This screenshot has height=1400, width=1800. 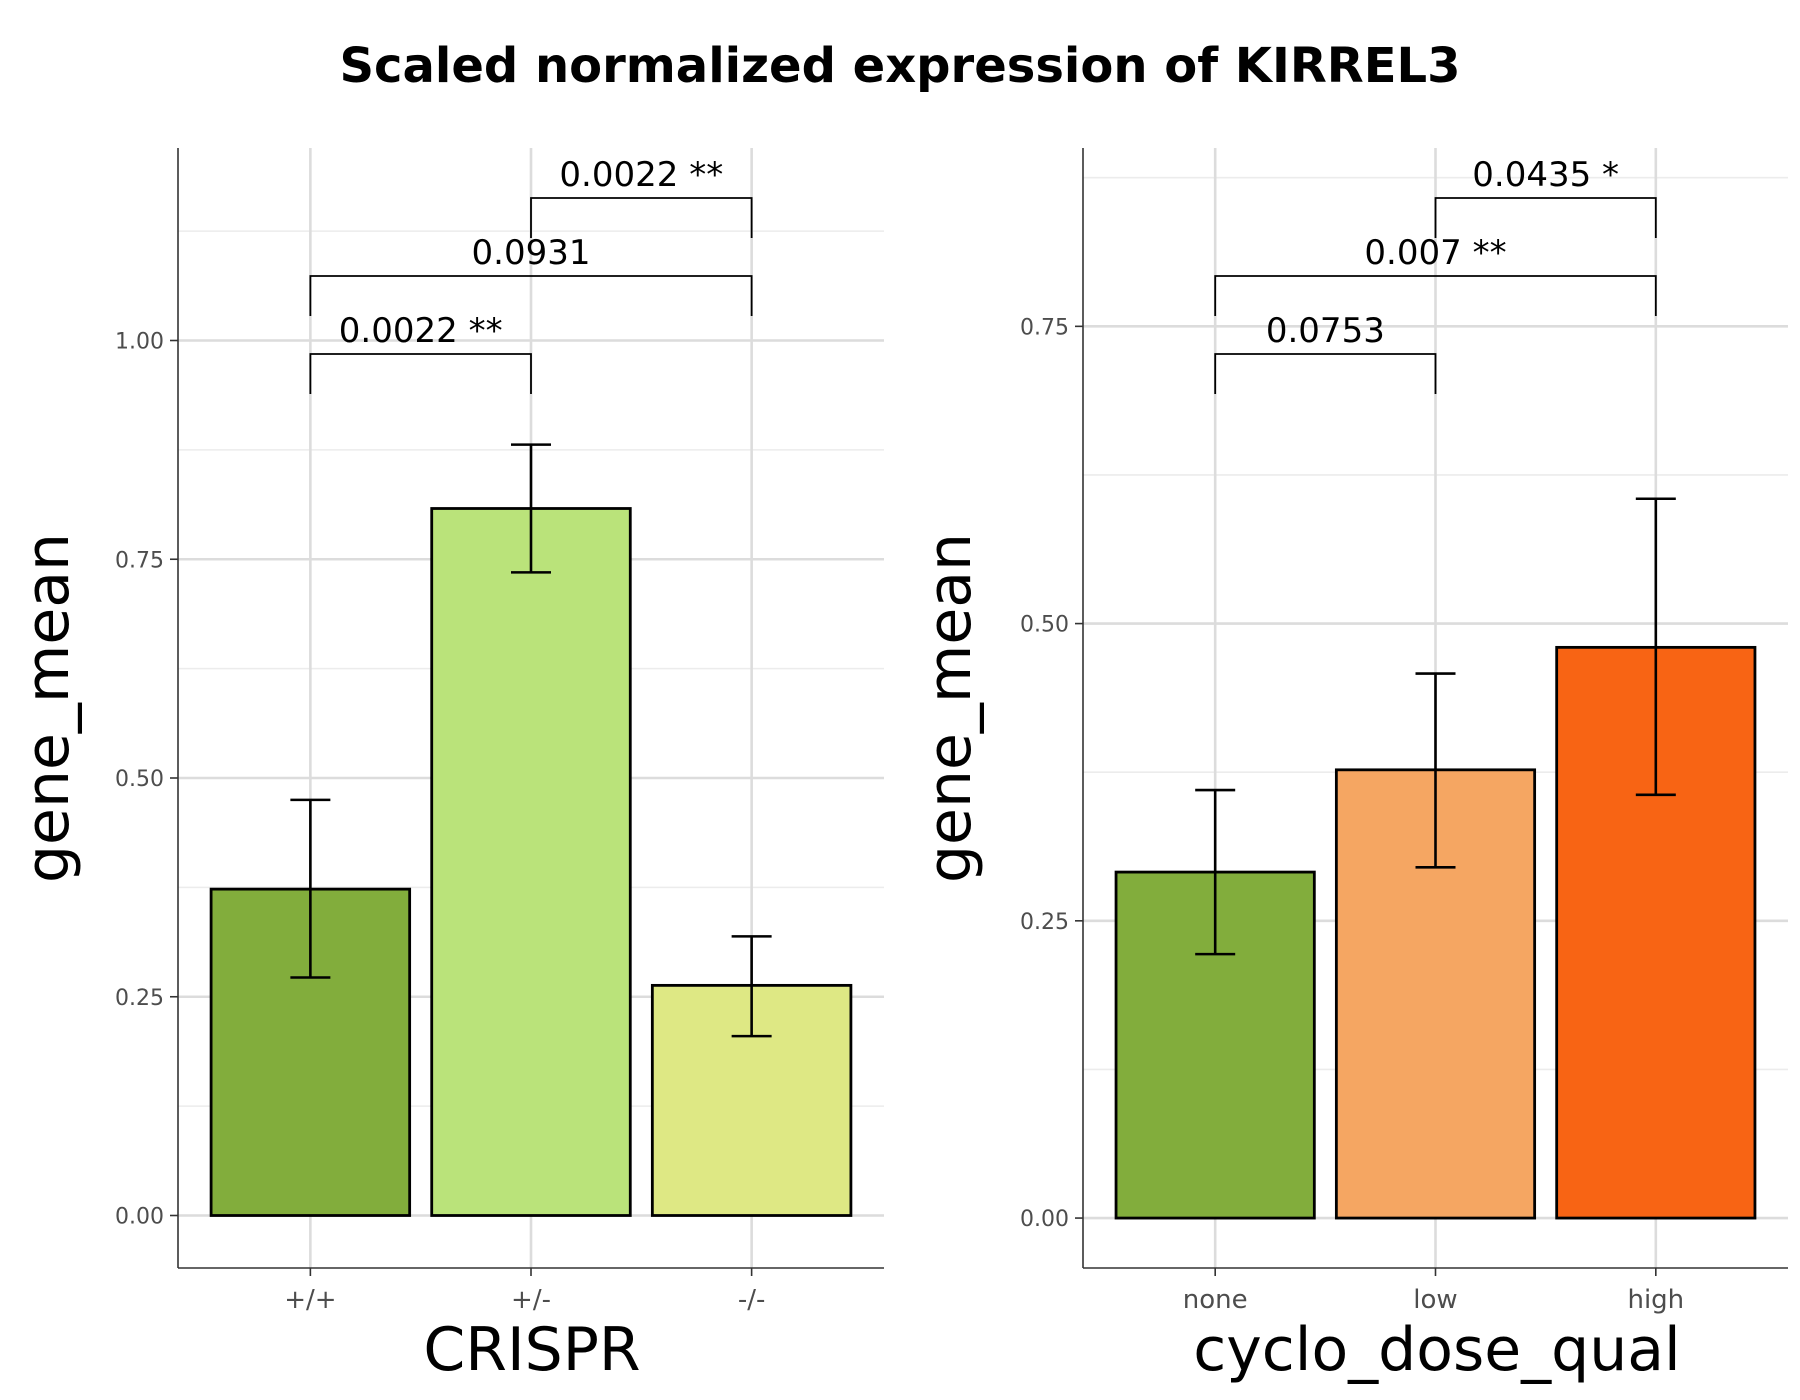 I want to click on significance-label-3: 0.0435 *, so click(x=1545, y=175).